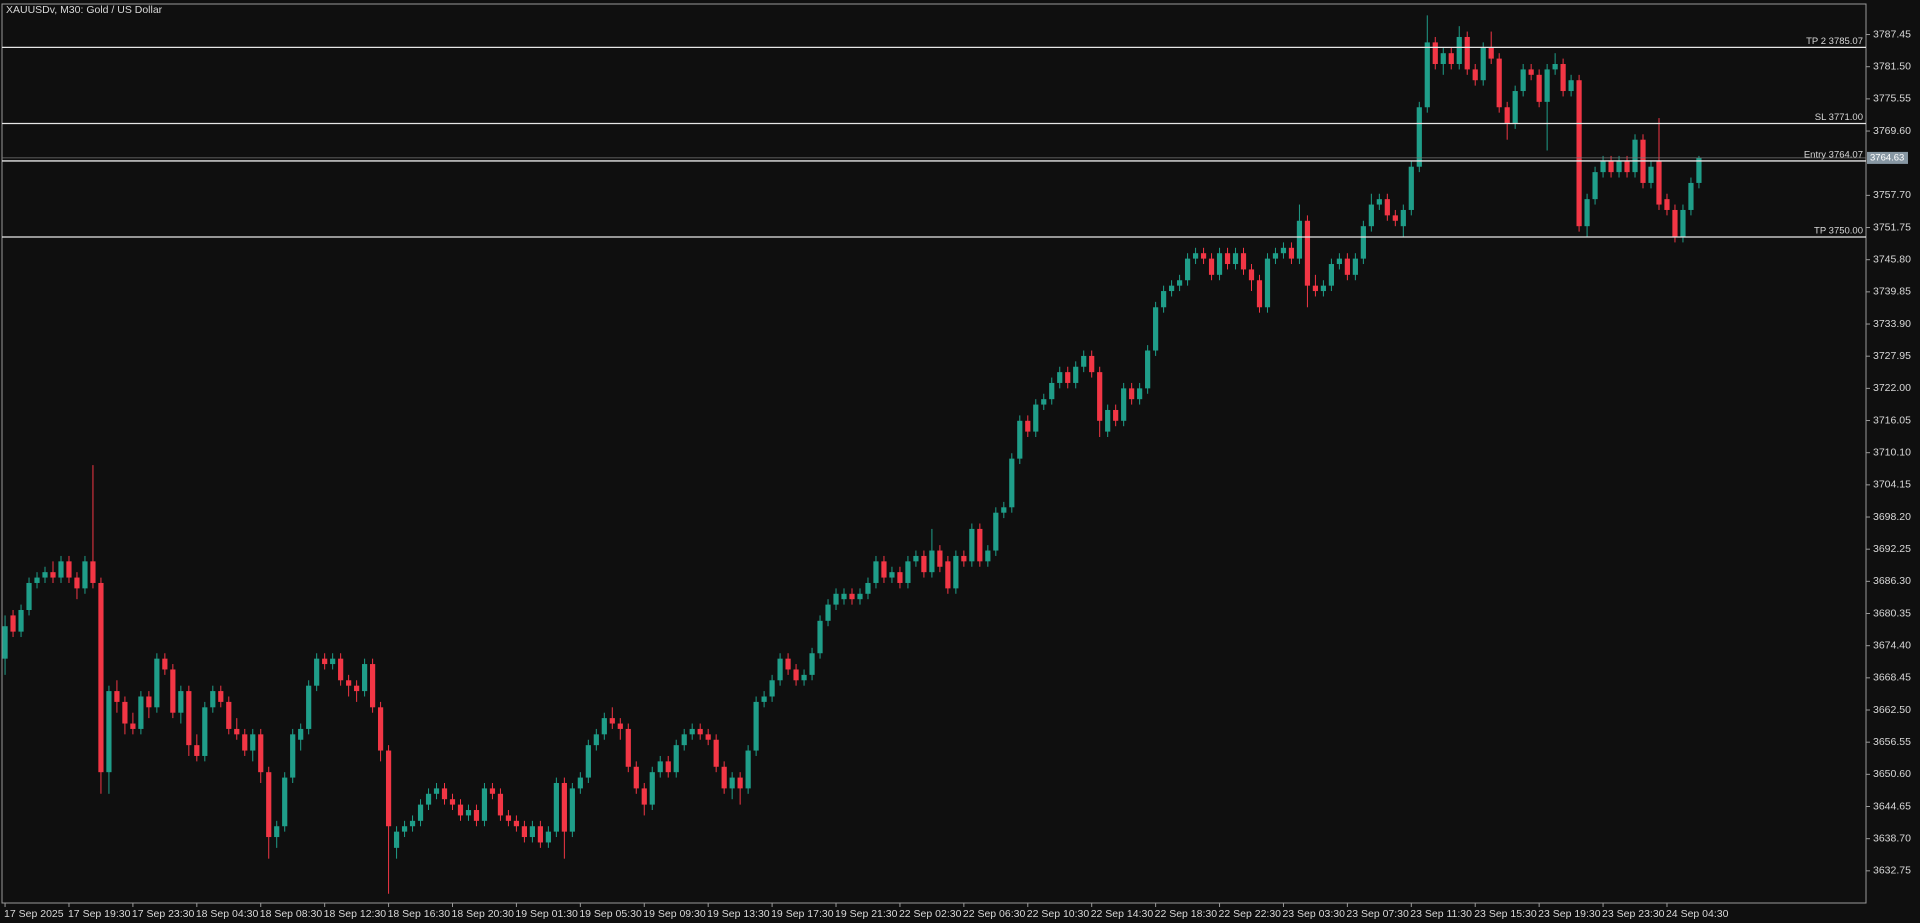 The width and height of the screenshot is (1920, 923). Describe the element at coordinates (1441, 914) in the screenshot. I see `x-tick-label: 23 Sep 11:30` at that location.